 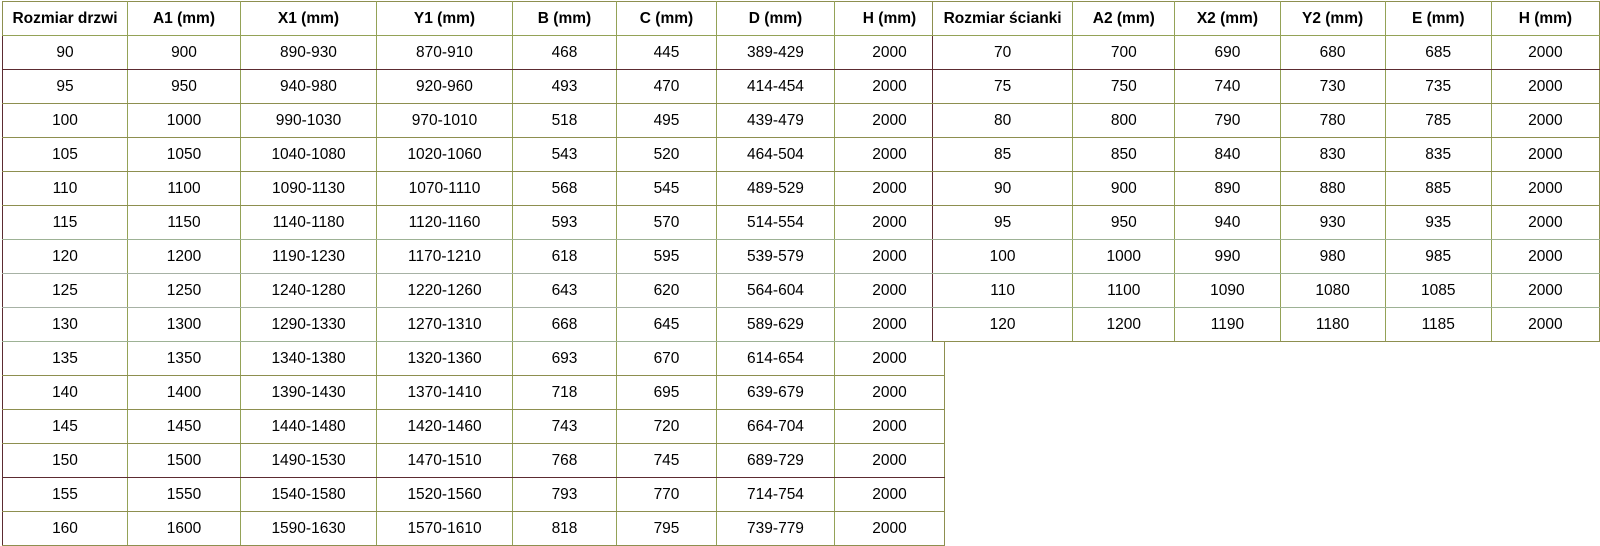 I want to click on table-row: 75 750 740 730 735 2000, so click(x=1265, y=86).